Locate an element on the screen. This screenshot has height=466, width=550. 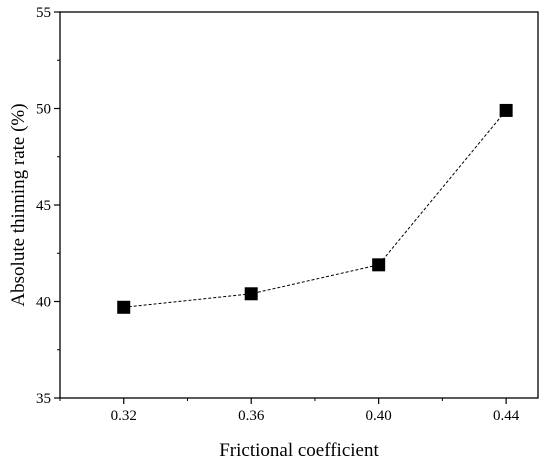
x-axis-ticks: 0.32 0.36 0.40 0.44 is located at coordinates (289, 411).